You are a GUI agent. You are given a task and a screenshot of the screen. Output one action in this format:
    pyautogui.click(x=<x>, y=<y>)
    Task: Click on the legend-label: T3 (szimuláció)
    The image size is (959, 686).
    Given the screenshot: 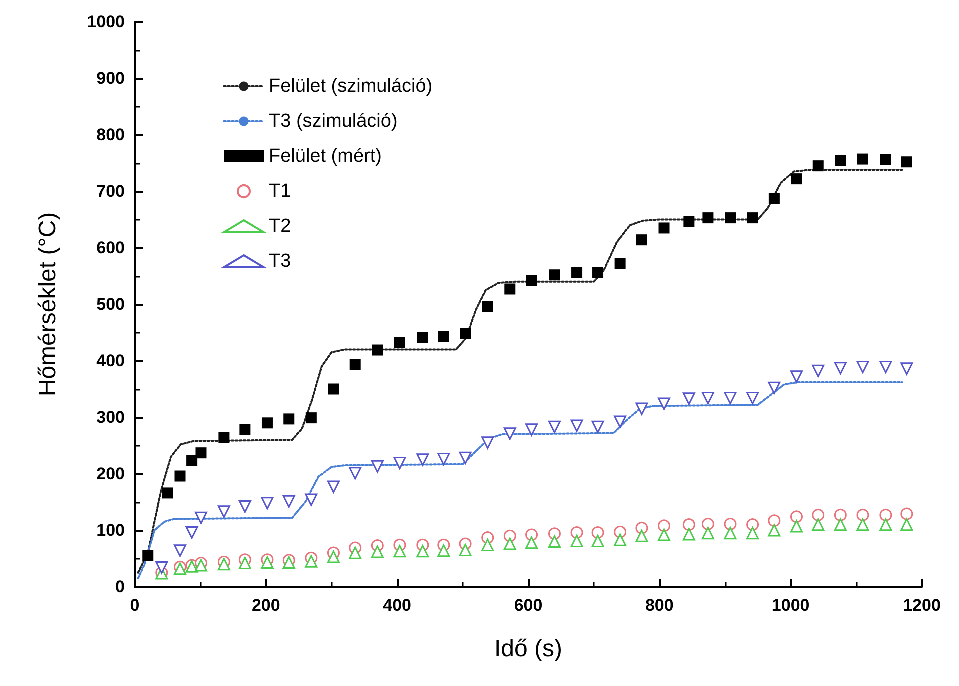 What is the action you would take?
    pyautogui.click(x=333, y=121)
    